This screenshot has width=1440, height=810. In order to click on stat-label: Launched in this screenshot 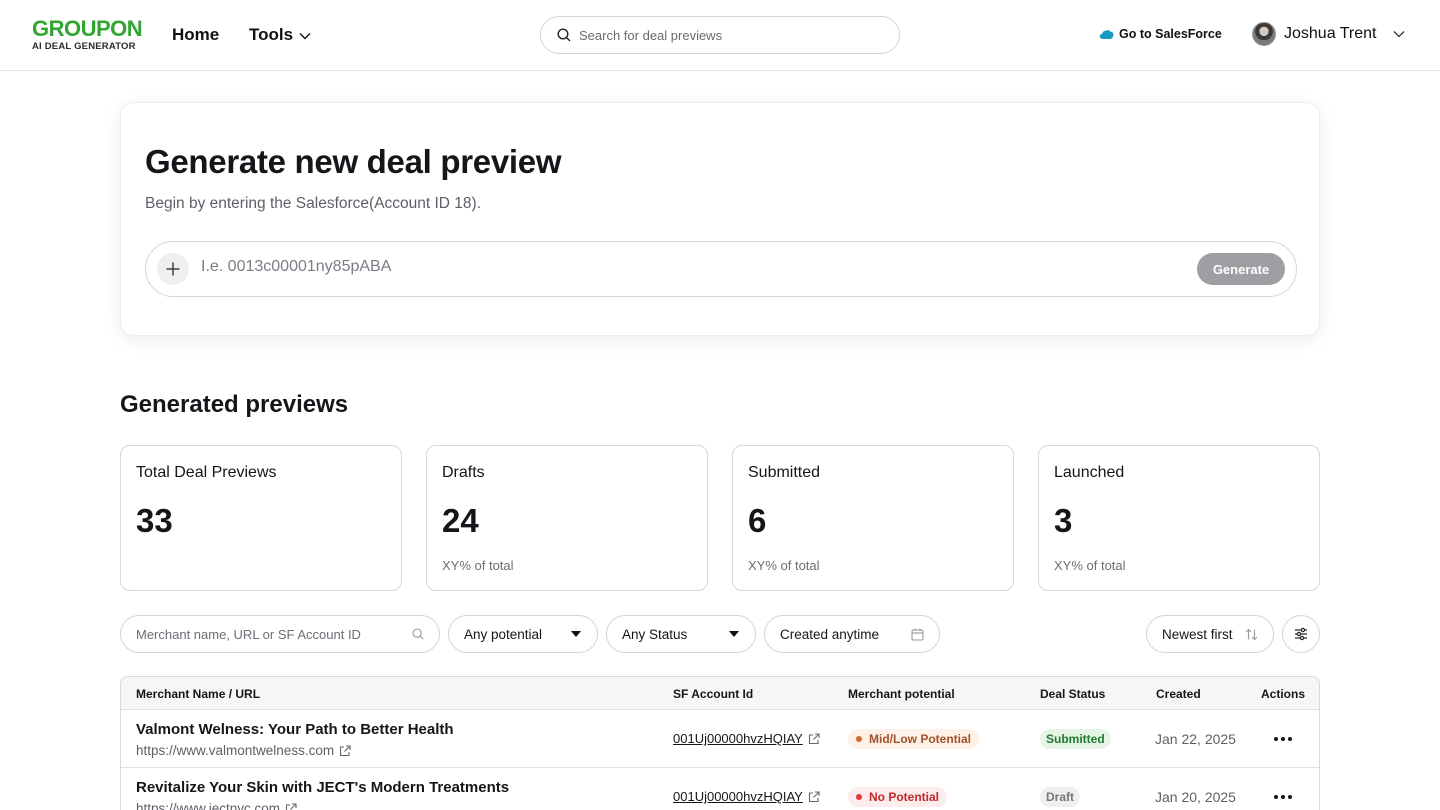, I will do `click(1089, 472)`.